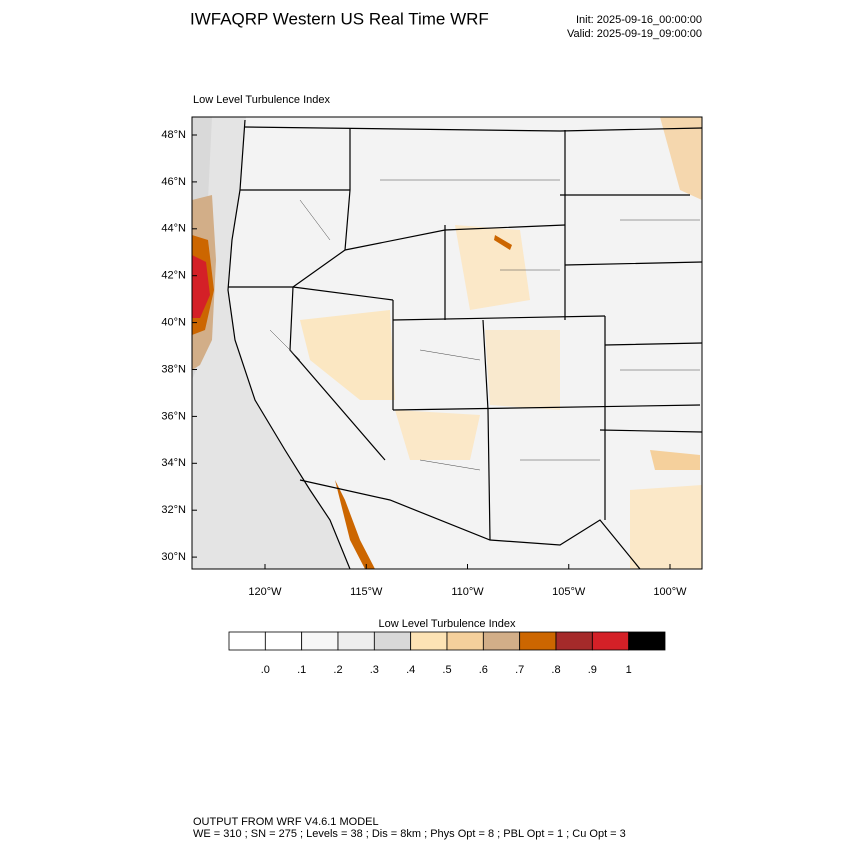  What do you see at coordinates (670, 592) in the screenshot?
I see `lon-label: 100°W` at bounding box center [670, 592].